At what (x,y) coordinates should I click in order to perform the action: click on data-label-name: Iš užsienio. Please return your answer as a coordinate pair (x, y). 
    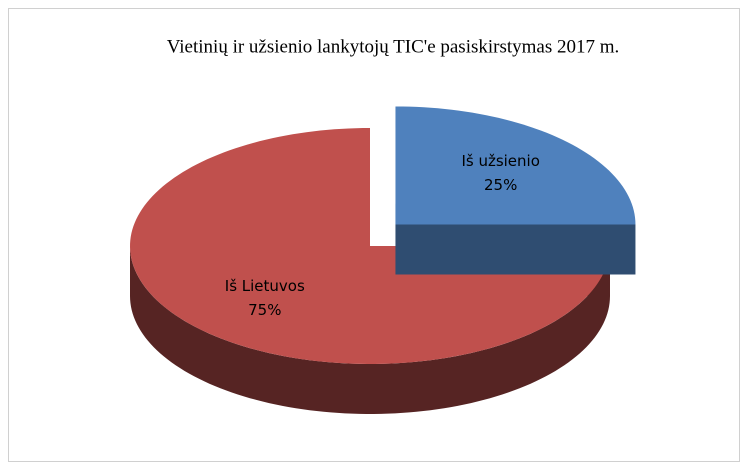
    Looking at the image, I should click on (500, 161).